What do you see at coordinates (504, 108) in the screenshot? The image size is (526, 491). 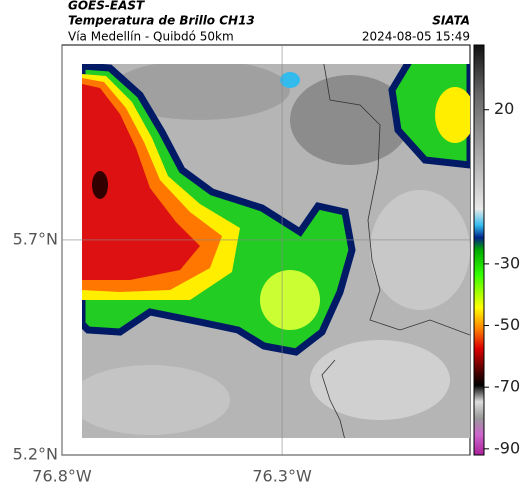 I see `colorbar-tick-label: 20` at bounding box center [504, 108].